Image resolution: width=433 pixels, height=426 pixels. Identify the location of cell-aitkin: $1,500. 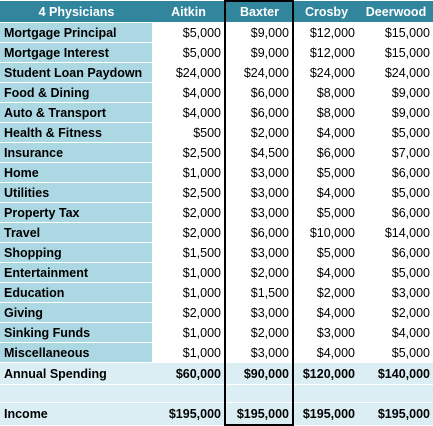
(188, 252).